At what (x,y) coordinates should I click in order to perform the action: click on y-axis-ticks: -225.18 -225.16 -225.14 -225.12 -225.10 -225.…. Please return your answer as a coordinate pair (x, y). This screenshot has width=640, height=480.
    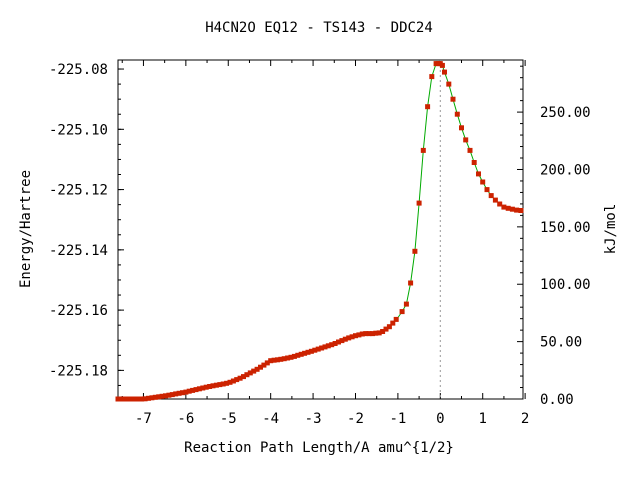
    Looking at the image, I should click on (86, 220).